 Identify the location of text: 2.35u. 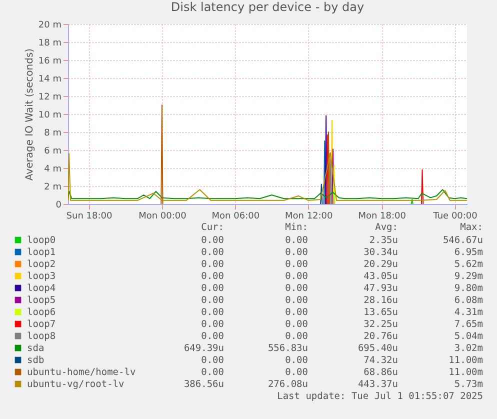
(383, 240).